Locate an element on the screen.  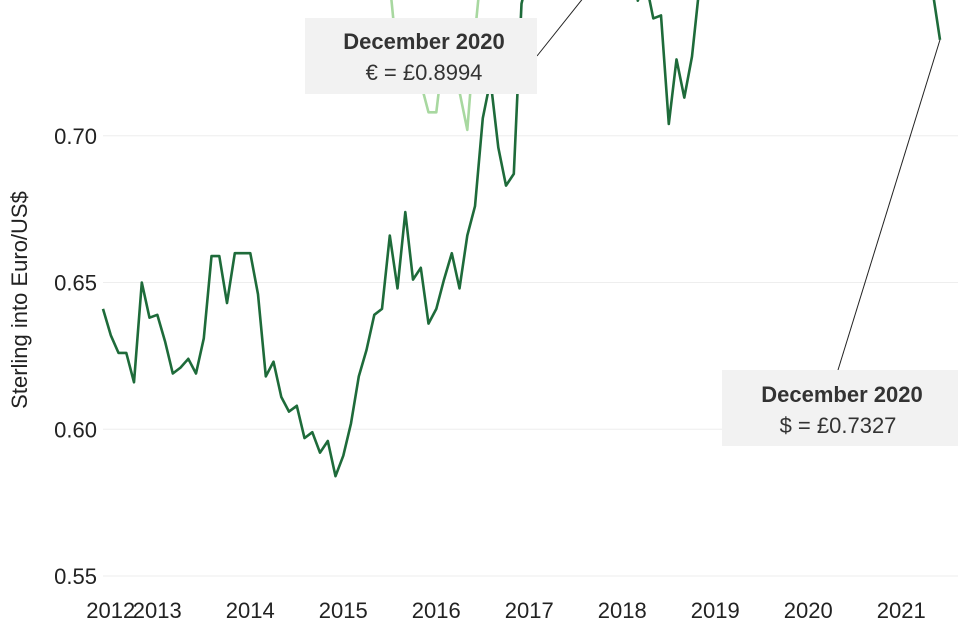
x-tick-label: 2021 is located at coordinates (901, 610).